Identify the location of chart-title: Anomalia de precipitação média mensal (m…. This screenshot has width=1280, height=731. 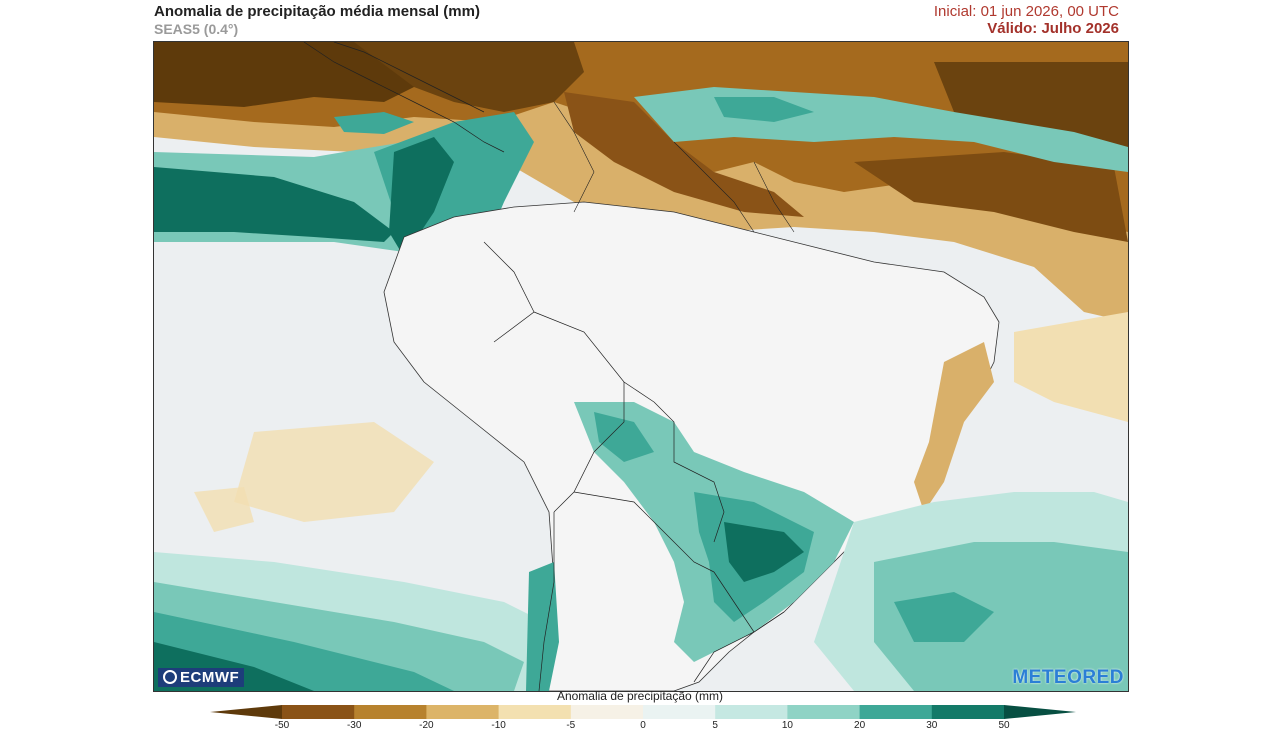
(317, 11).